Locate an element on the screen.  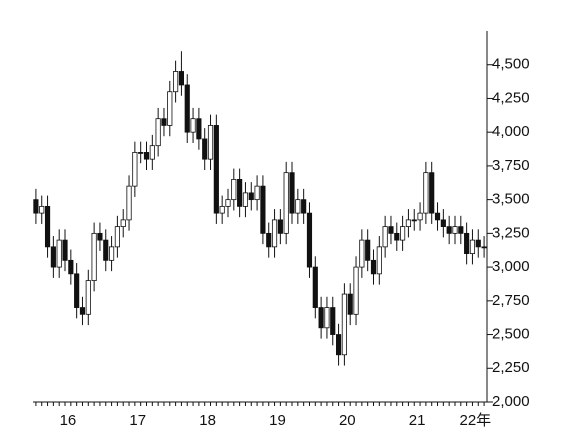
y-tick-label: 3,750 is located at coordinates (511, 165).